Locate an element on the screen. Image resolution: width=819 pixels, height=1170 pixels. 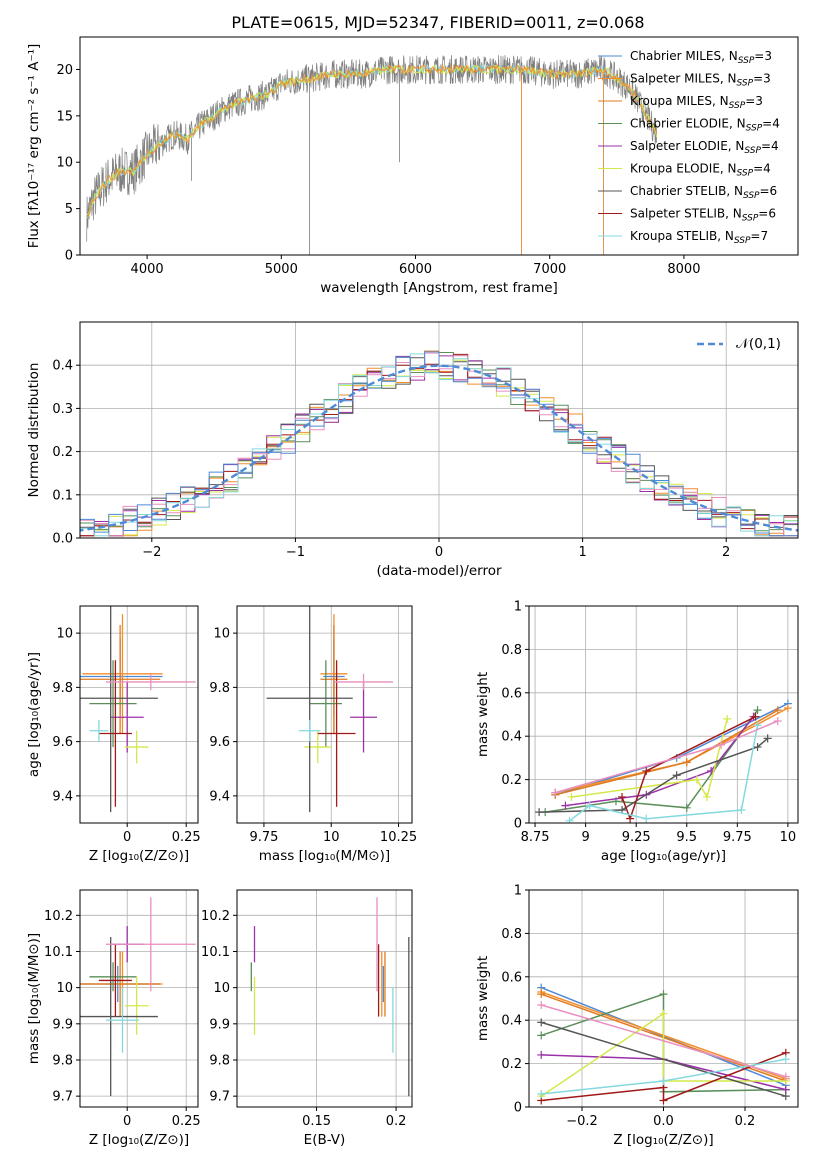
x-tick-label: 8000 is located at coordinates (683, 269).